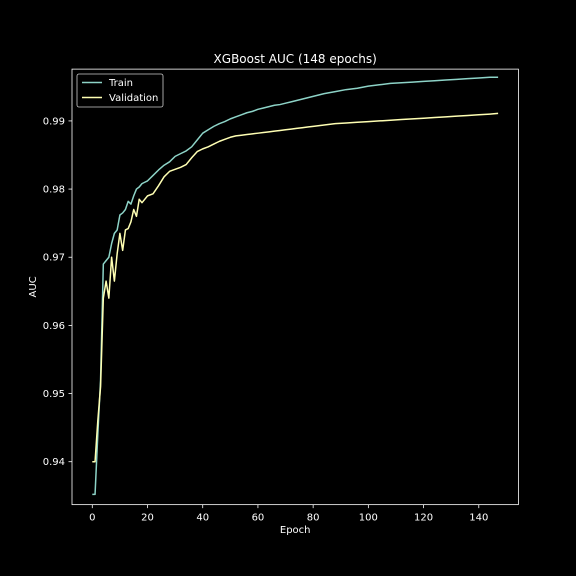 The image size is (576, 576). What do you see at coordinates (54, 190) in the screenshot?
I see `y-tick-label: 0.98` at bounding box center [54, 190].